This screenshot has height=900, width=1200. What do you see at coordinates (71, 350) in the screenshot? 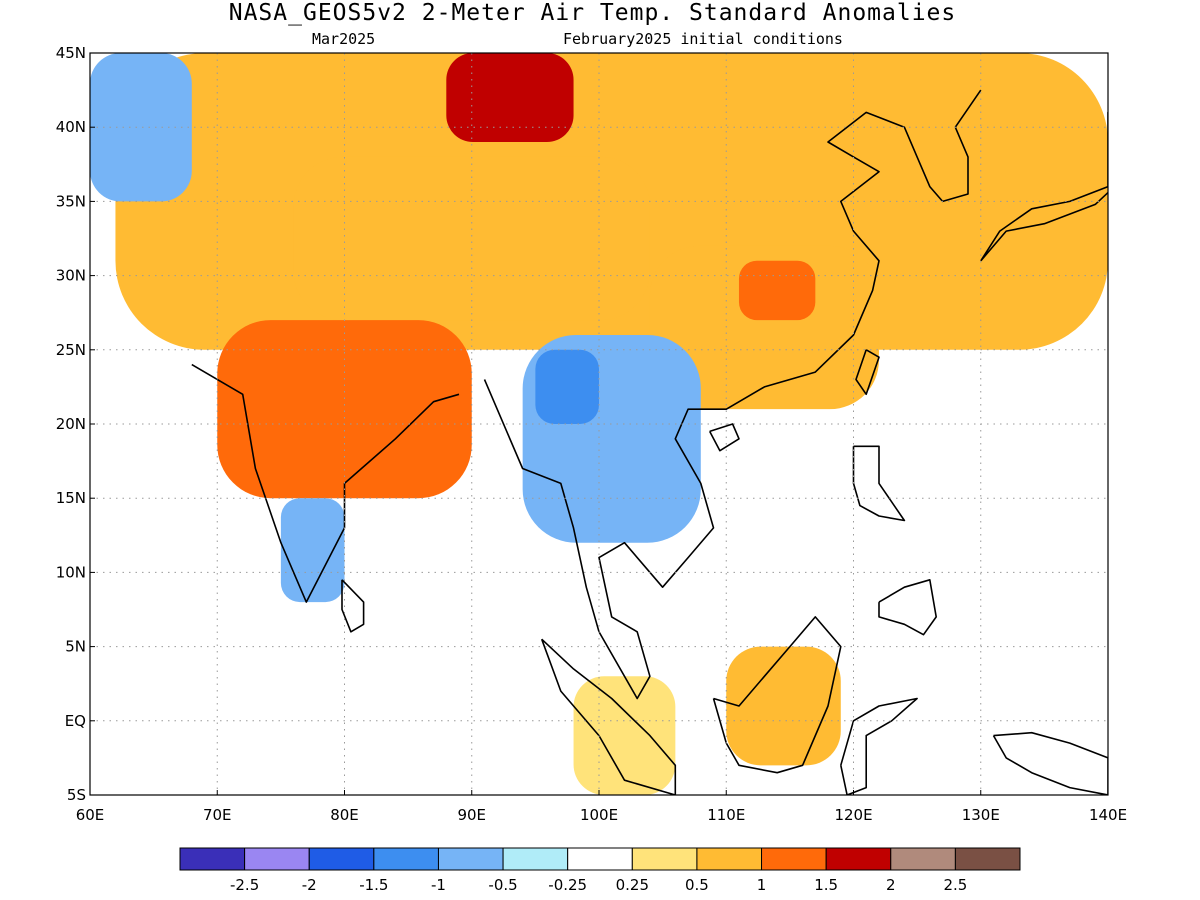
I see `lat-label: 25N` at bounding box center [71, 350].